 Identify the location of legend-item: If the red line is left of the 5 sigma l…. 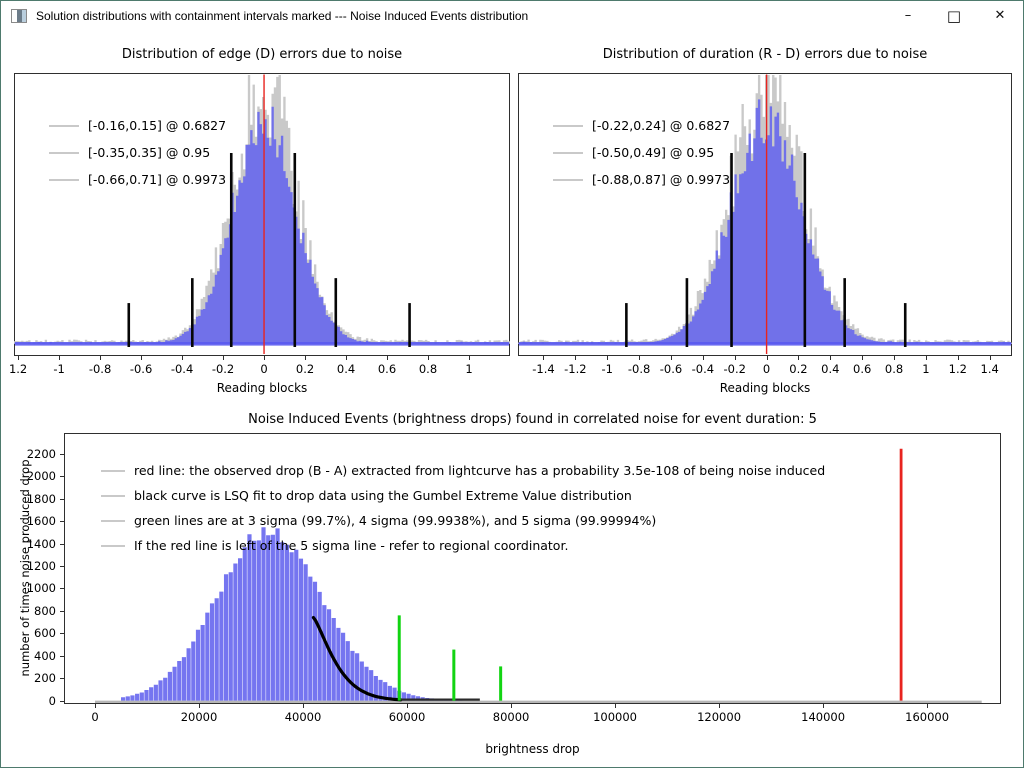
(463, 545).